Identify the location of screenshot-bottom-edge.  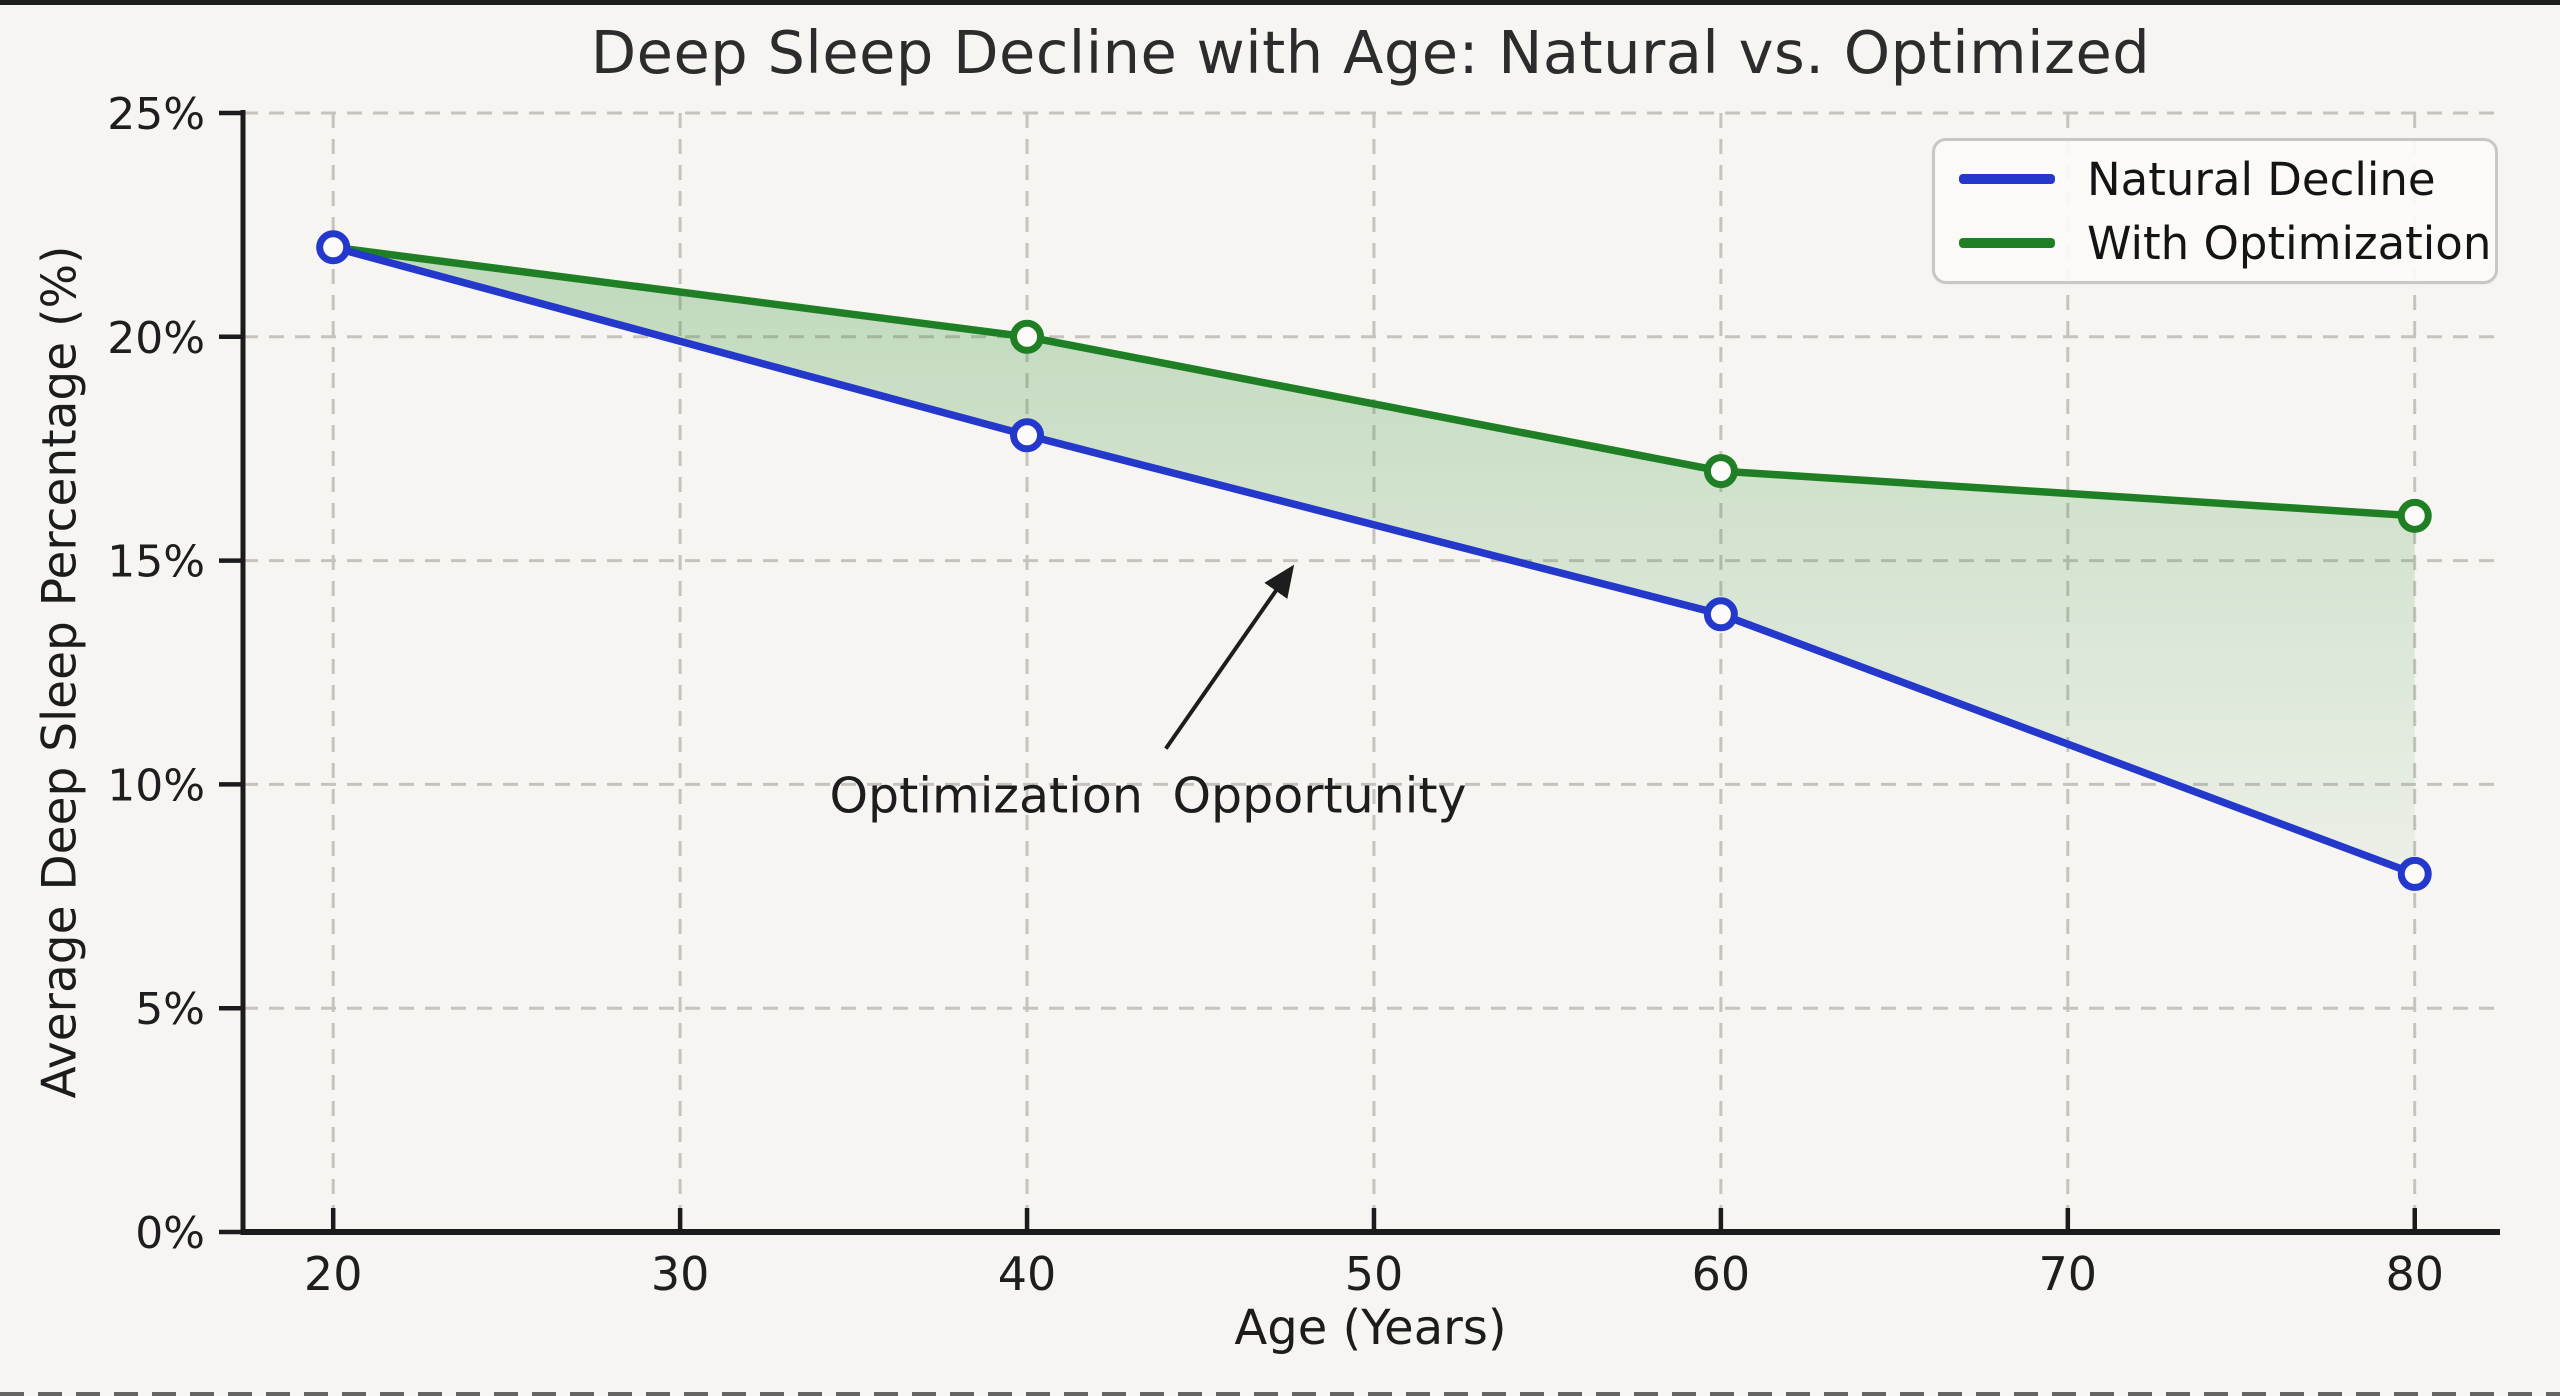
(1280, 1394).